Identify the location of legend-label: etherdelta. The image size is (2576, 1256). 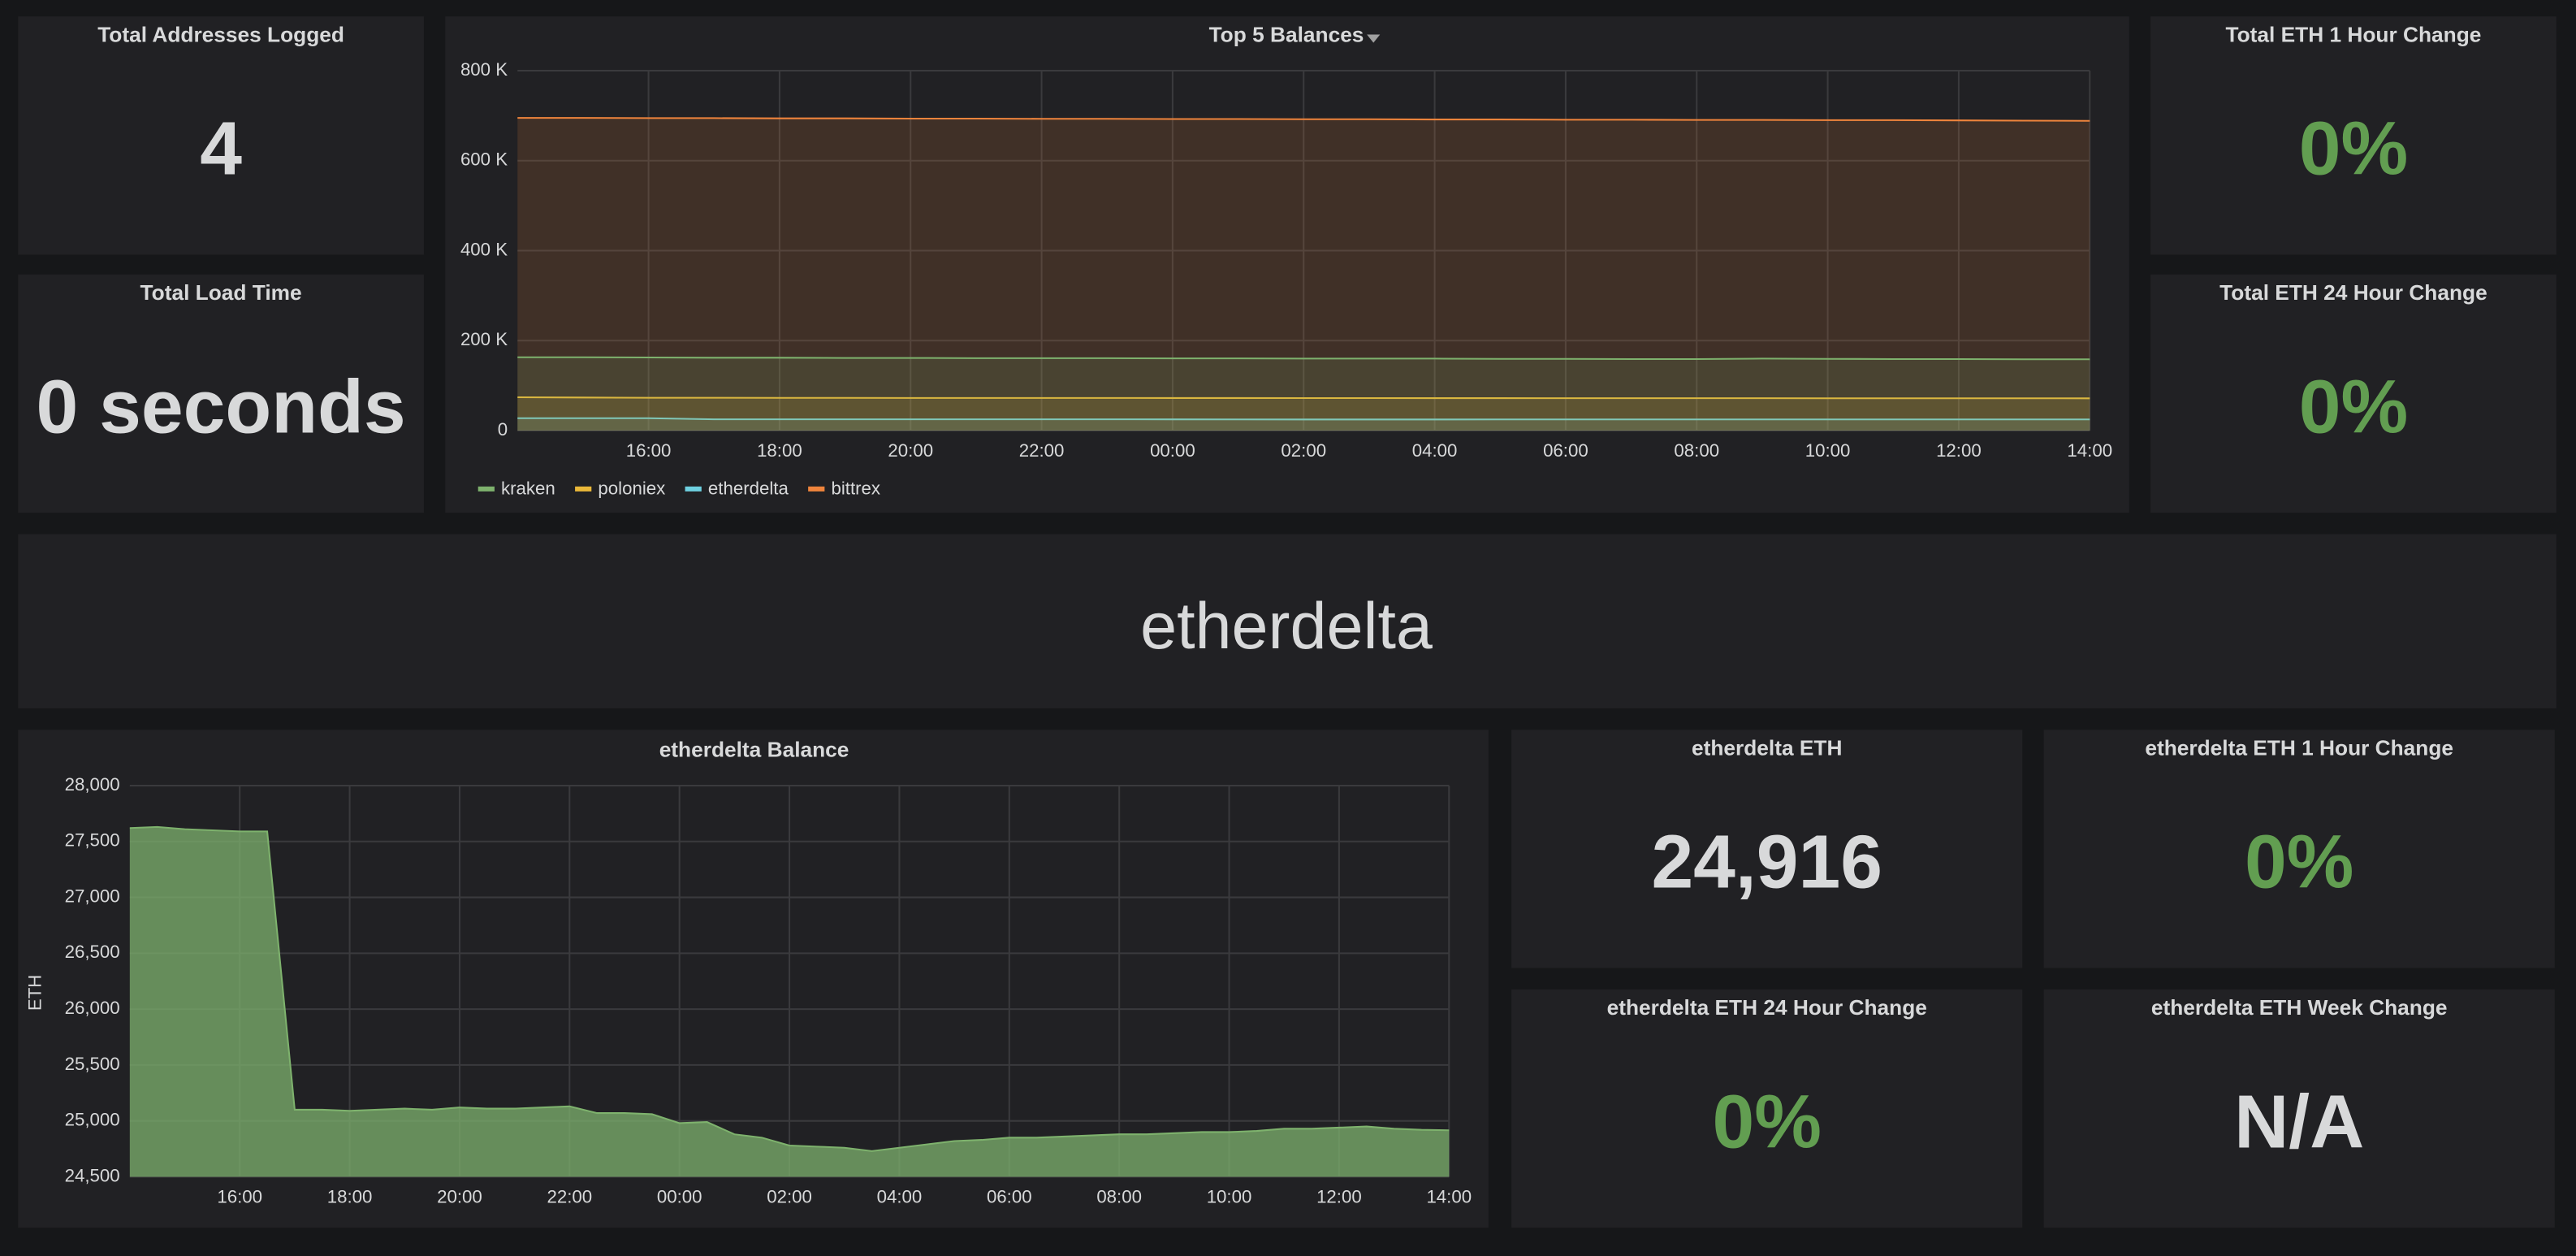
(749, 489).